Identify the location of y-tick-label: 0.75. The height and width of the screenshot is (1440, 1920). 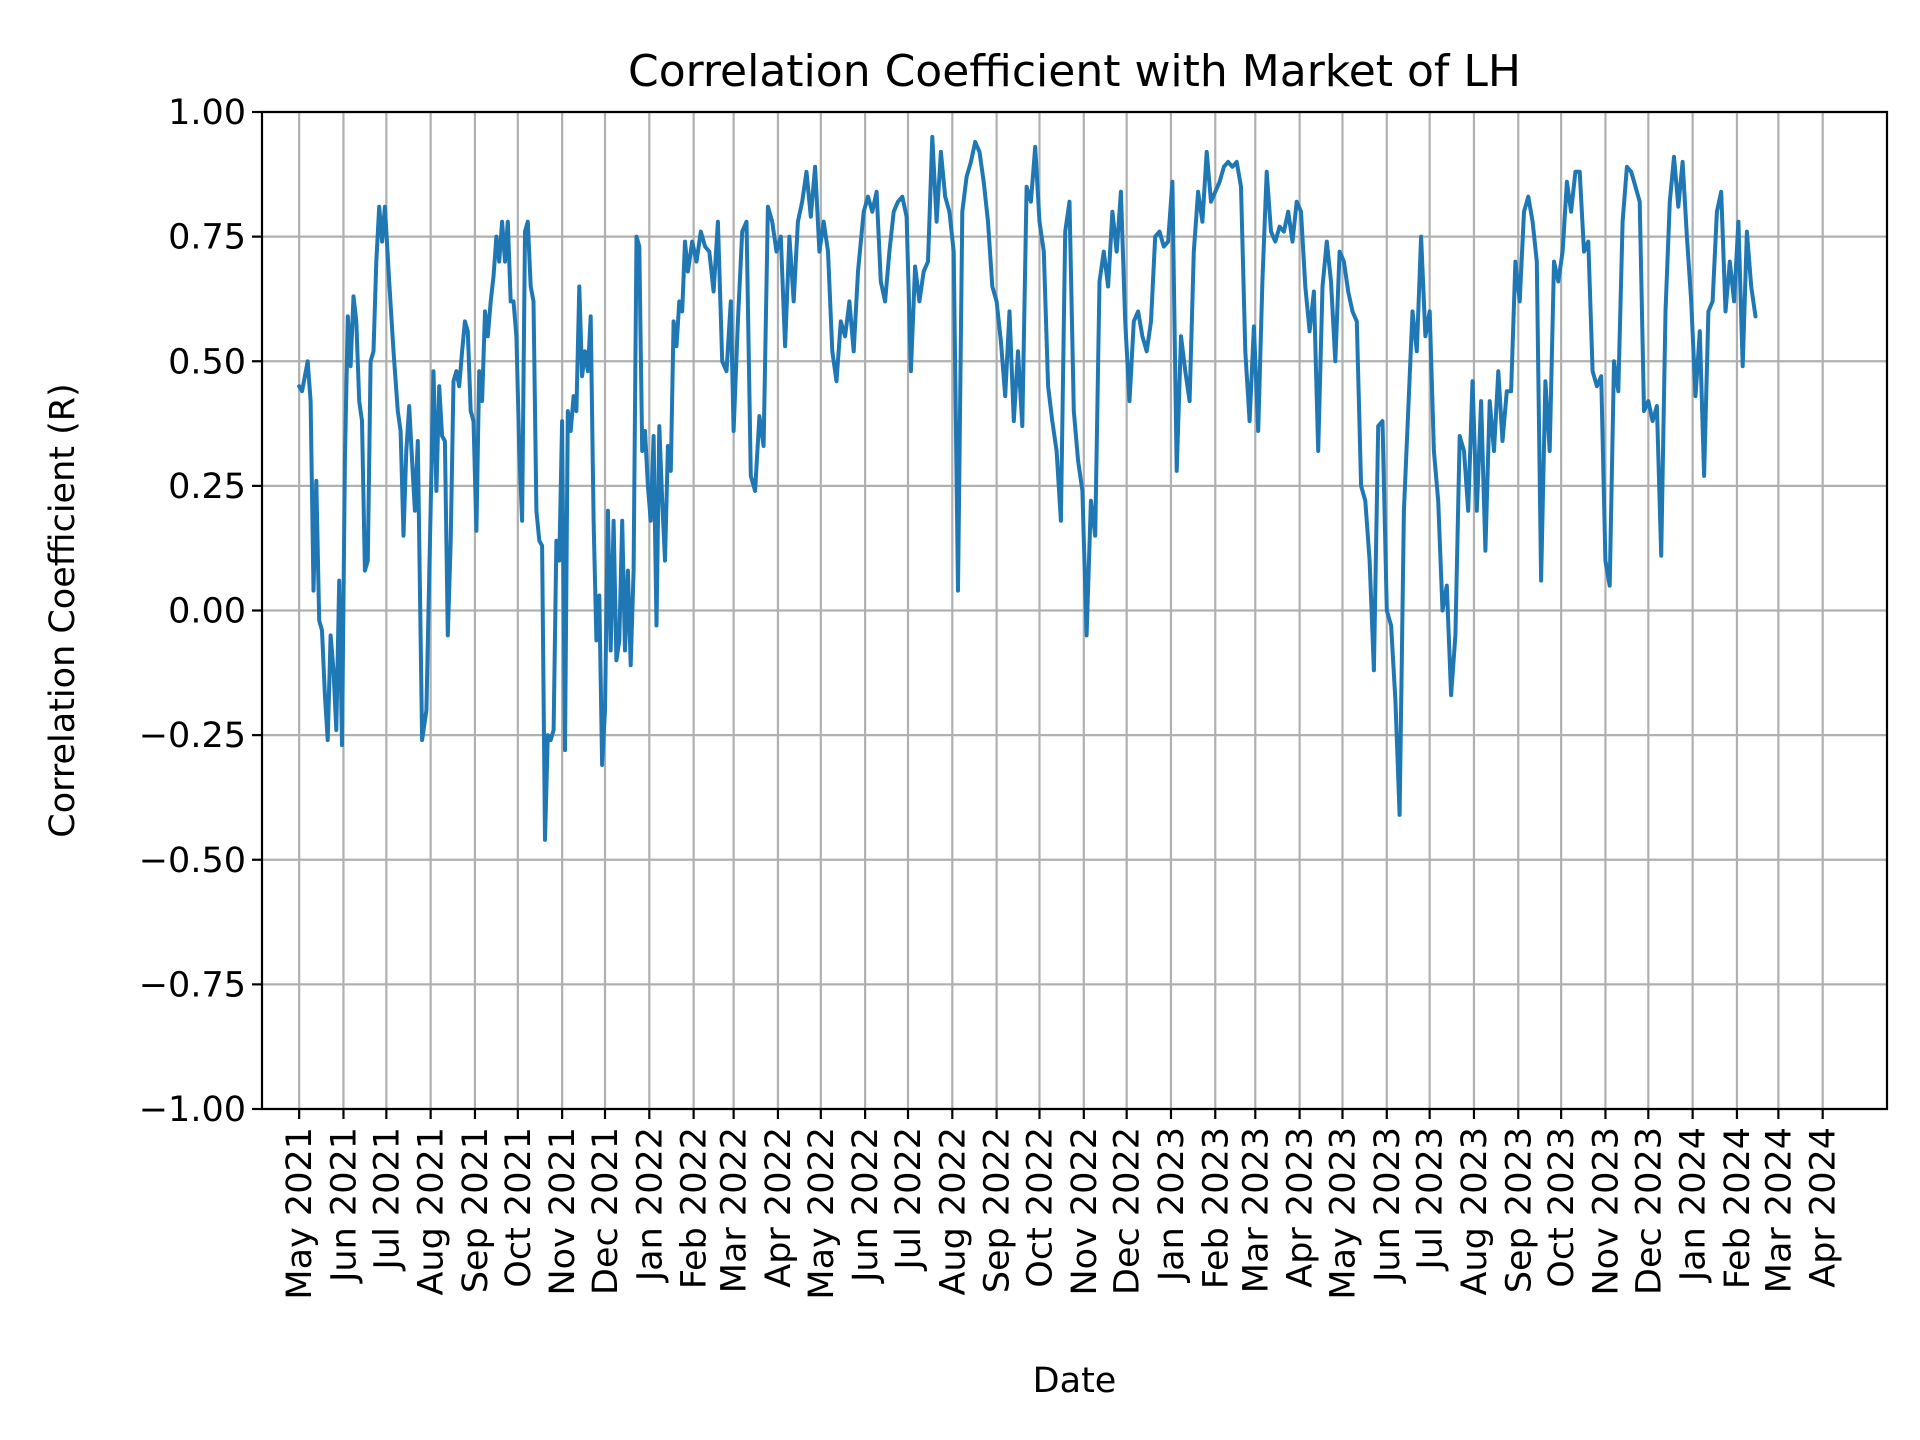
(207, 238).